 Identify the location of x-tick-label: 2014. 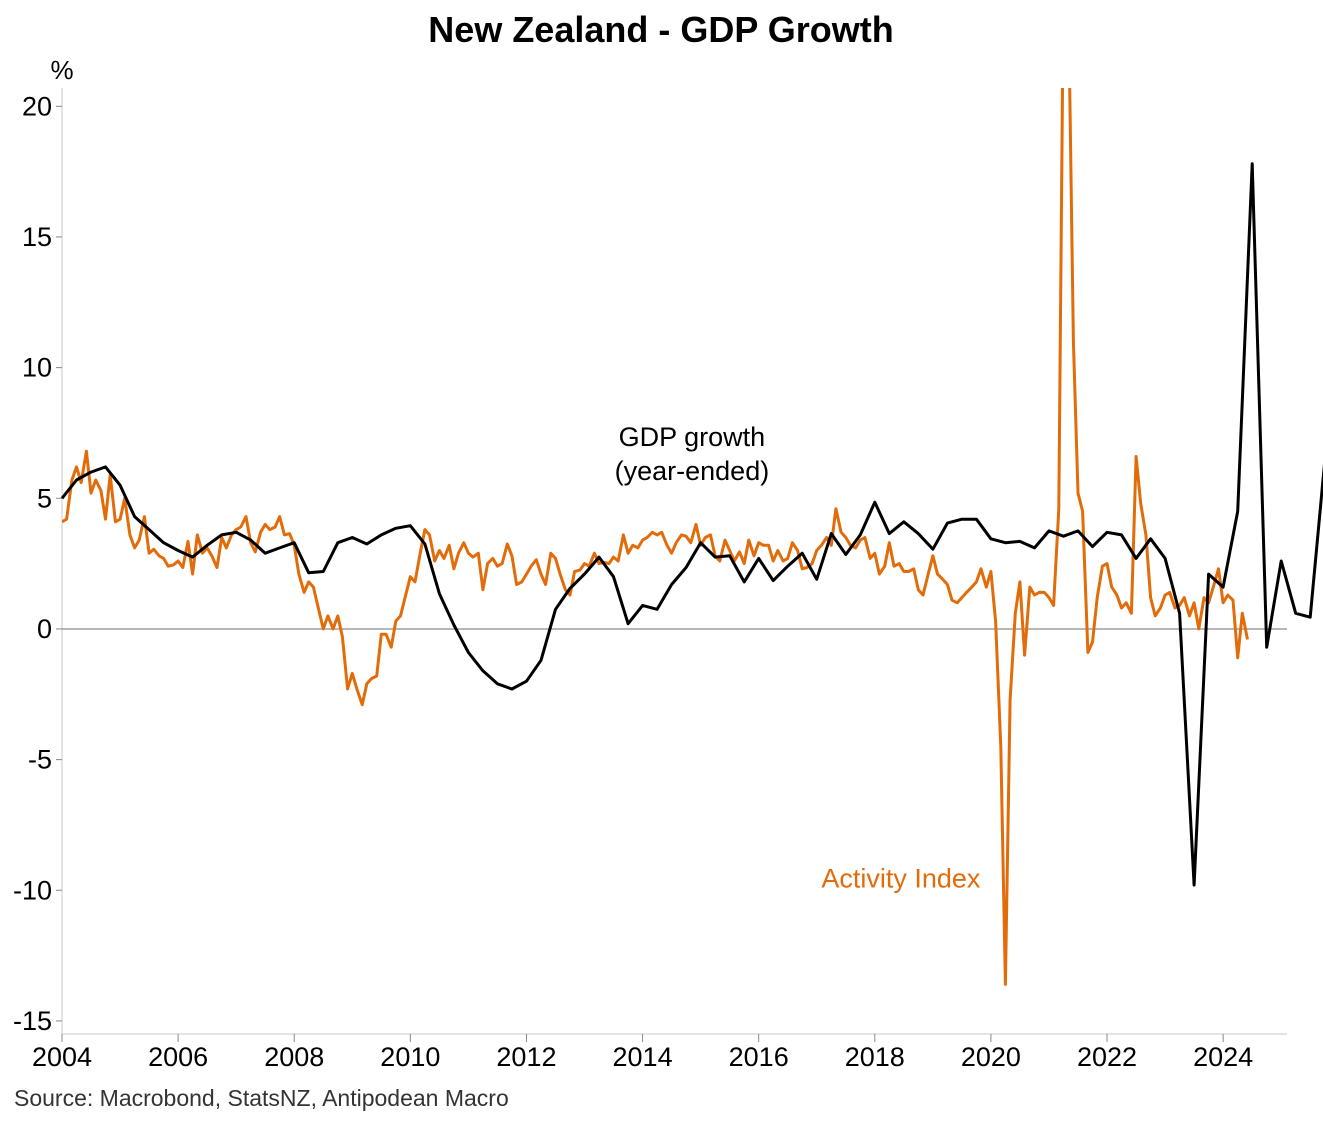
(643, 1057).